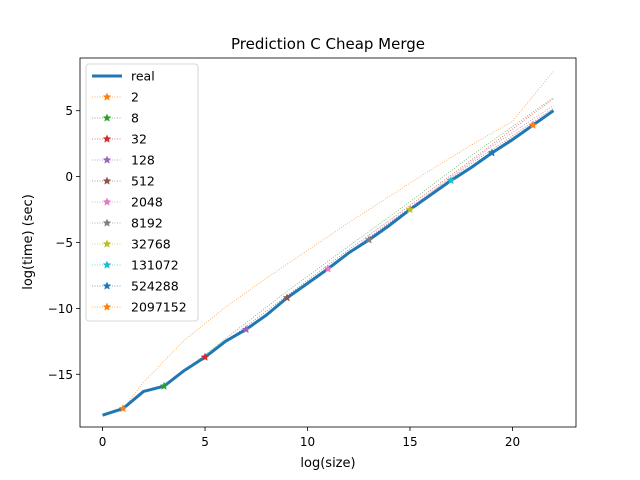 This screenshot has width=640, height=480. I want to click on x-tick-label: 10, so click(307, 442).